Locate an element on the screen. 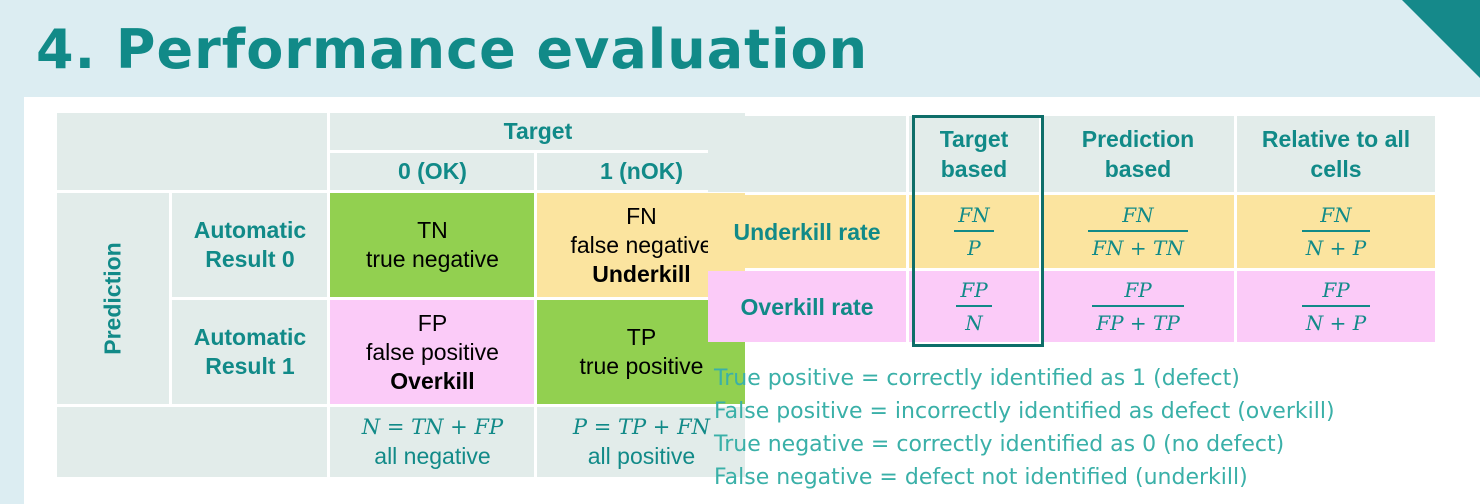  corner-decoration is located at coordinates (1441, 39).